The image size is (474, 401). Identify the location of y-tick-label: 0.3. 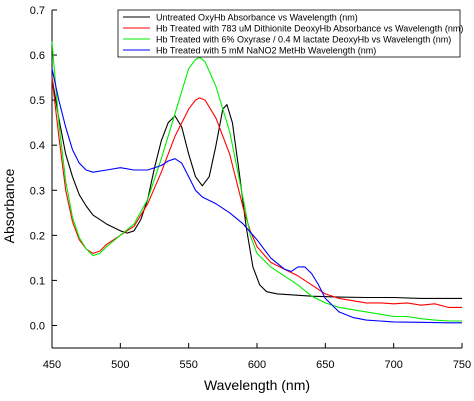
(37, 191).